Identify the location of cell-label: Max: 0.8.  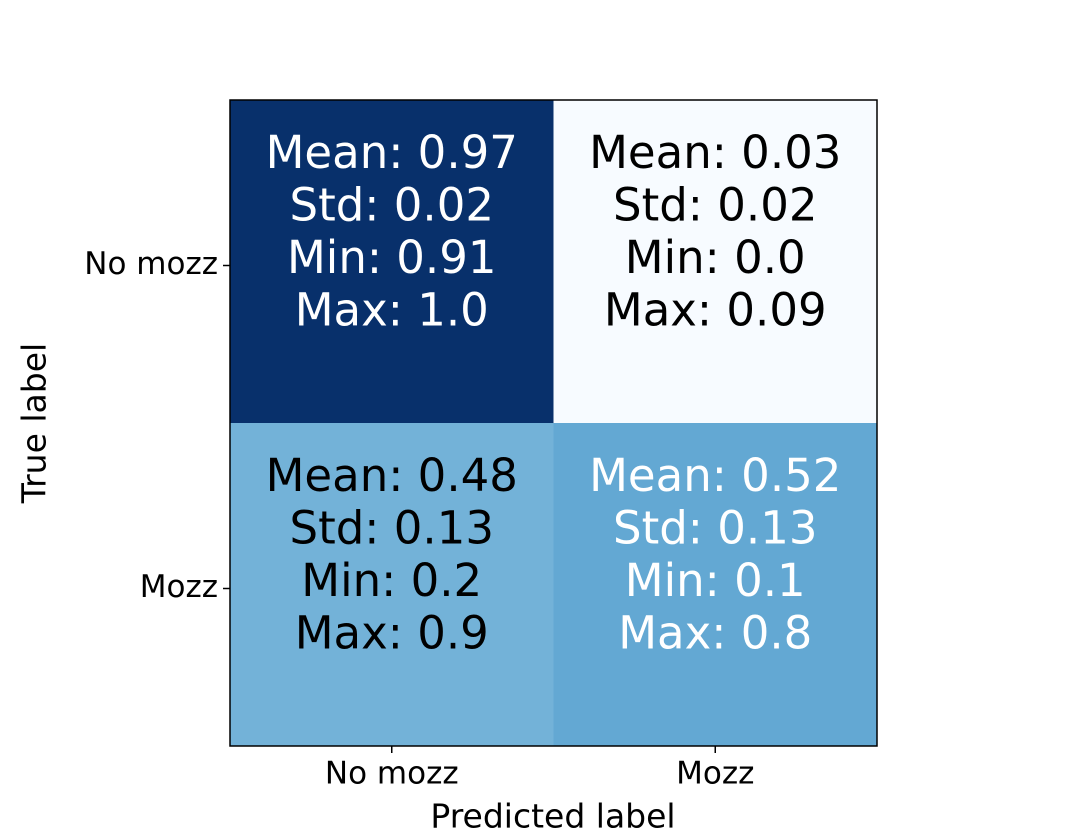
(715, 632).